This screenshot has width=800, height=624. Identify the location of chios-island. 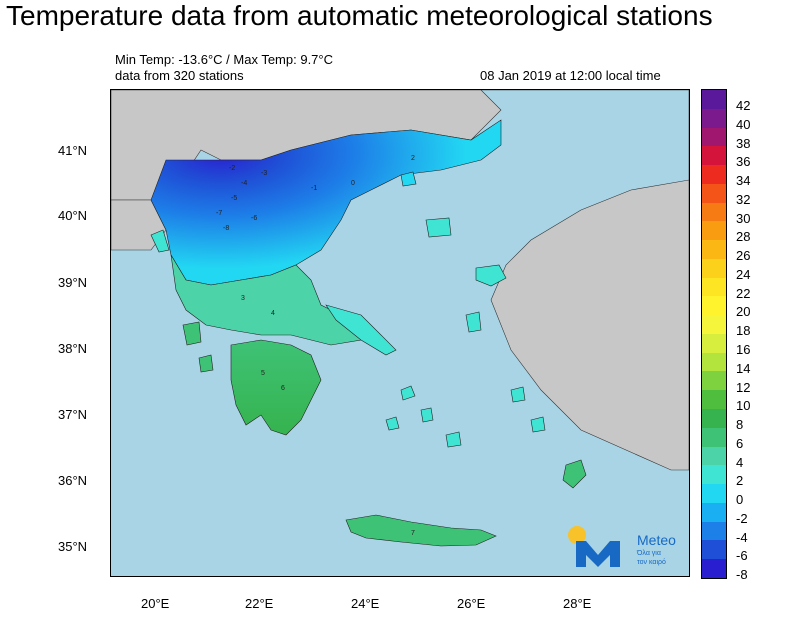
(473, 322).